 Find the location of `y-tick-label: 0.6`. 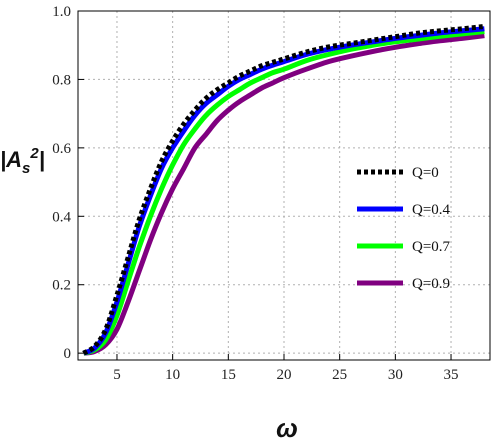

y-tick-label: 0.6 is located at coordinates (61, 149).